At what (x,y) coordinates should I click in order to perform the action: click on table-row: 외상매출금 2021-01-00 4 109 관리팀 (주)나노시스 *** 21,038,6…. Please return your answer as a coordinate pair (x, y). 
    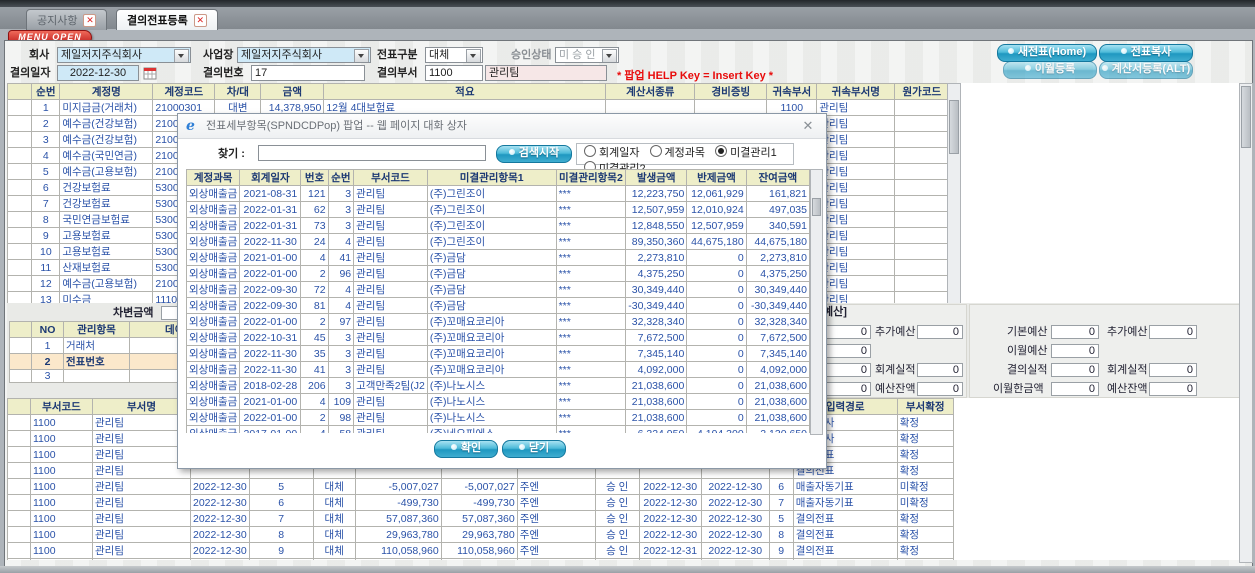
    Looking at the image, I should click on (498, 401).